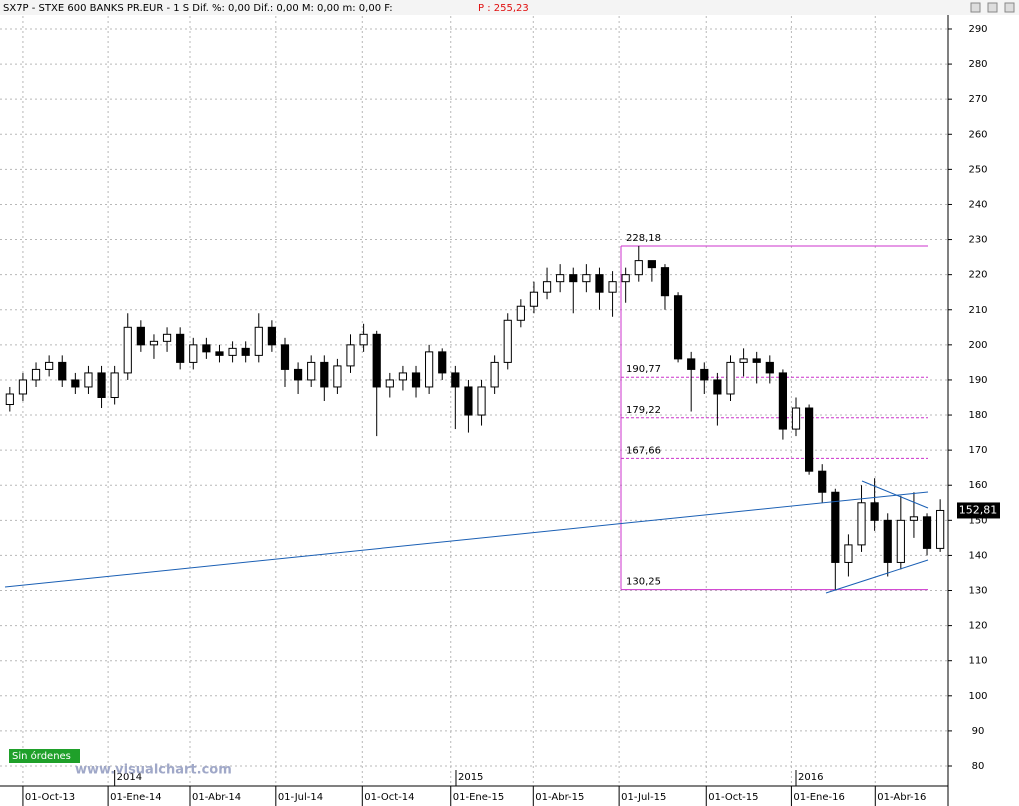 The height and width of the screenshot is (806, 1019). What do you see at coordinates (470, 777) in the screenshot?
I see `year-label: 2015` at bounding box center [470, 777].